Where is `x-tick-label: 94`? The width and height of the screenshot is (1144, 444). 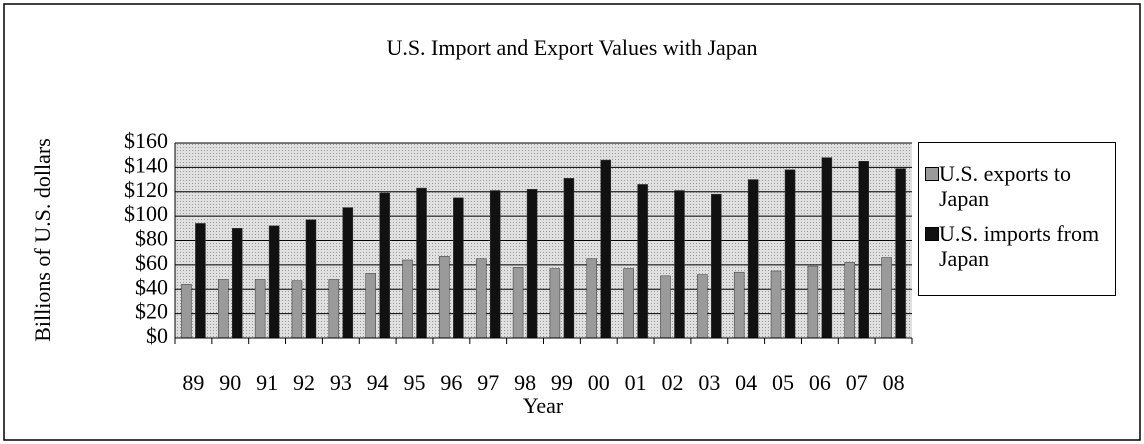 x-tick-label: 94 is located at coordinates (378, 382).